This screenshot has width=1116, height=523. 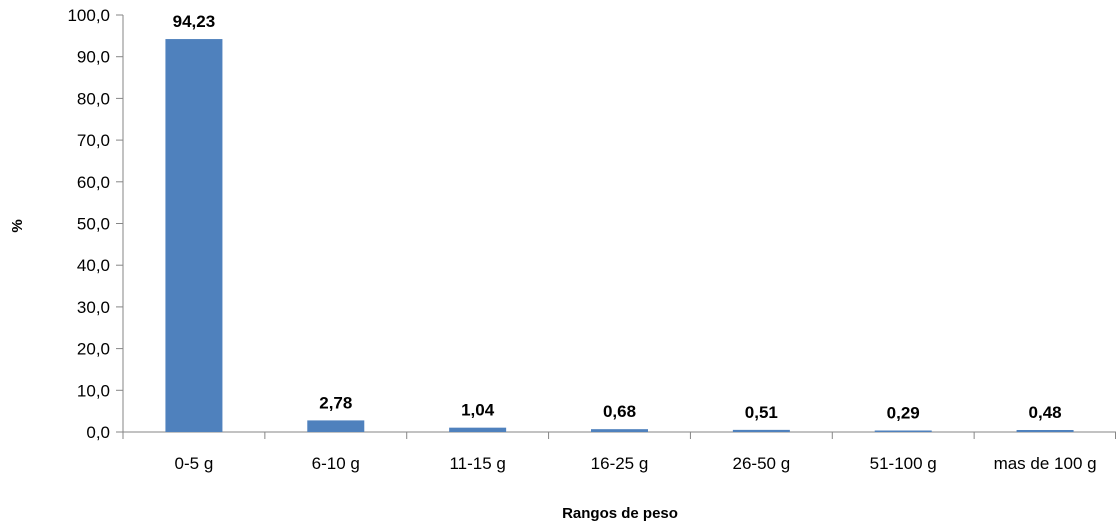 I want to click on y-tick-label: 50,0, so click(x=93, y=224).